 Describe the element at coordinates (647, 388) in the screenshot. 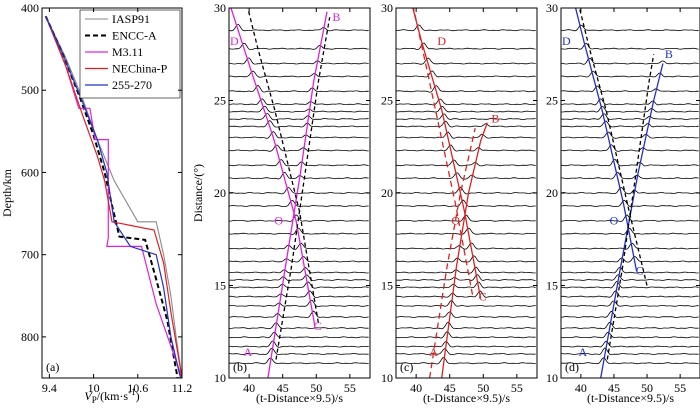

I see `x-tick-label: 50` at that location.